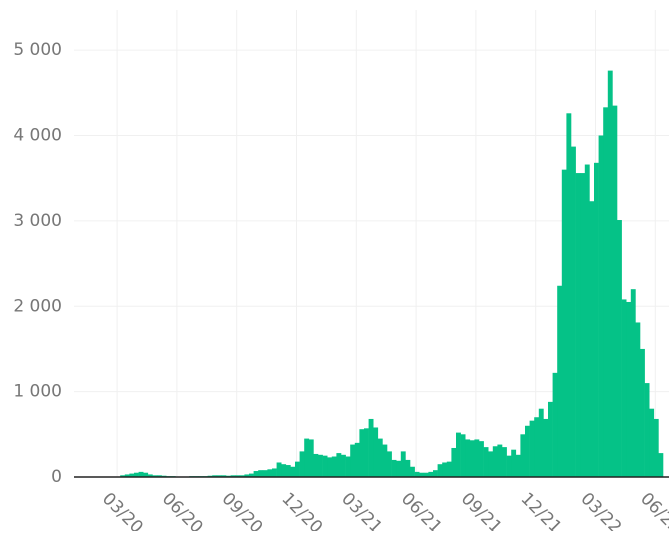 The height and width of the screenshot is (535, 669). What do you see at coordinates (361, 510) in the screenshot?
I see `x-tick-label: 03/21` at bounding box center [361, 510].